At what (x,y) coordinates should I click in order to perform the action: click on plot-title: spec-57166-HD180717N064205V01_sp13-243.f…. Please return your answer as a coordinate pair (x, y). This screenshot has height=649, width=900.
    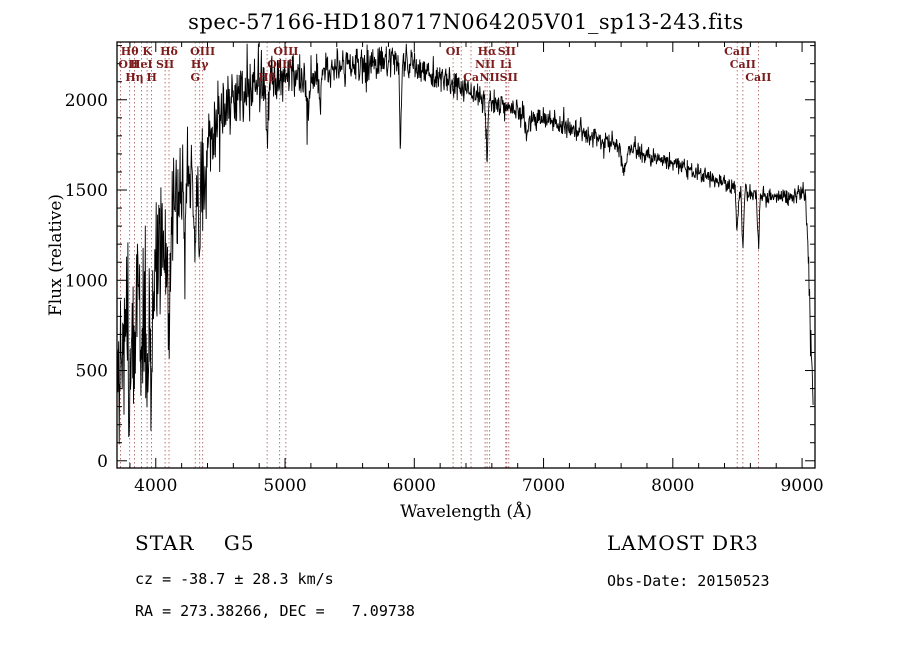
    Looking at the image, I should click on (466, 22).